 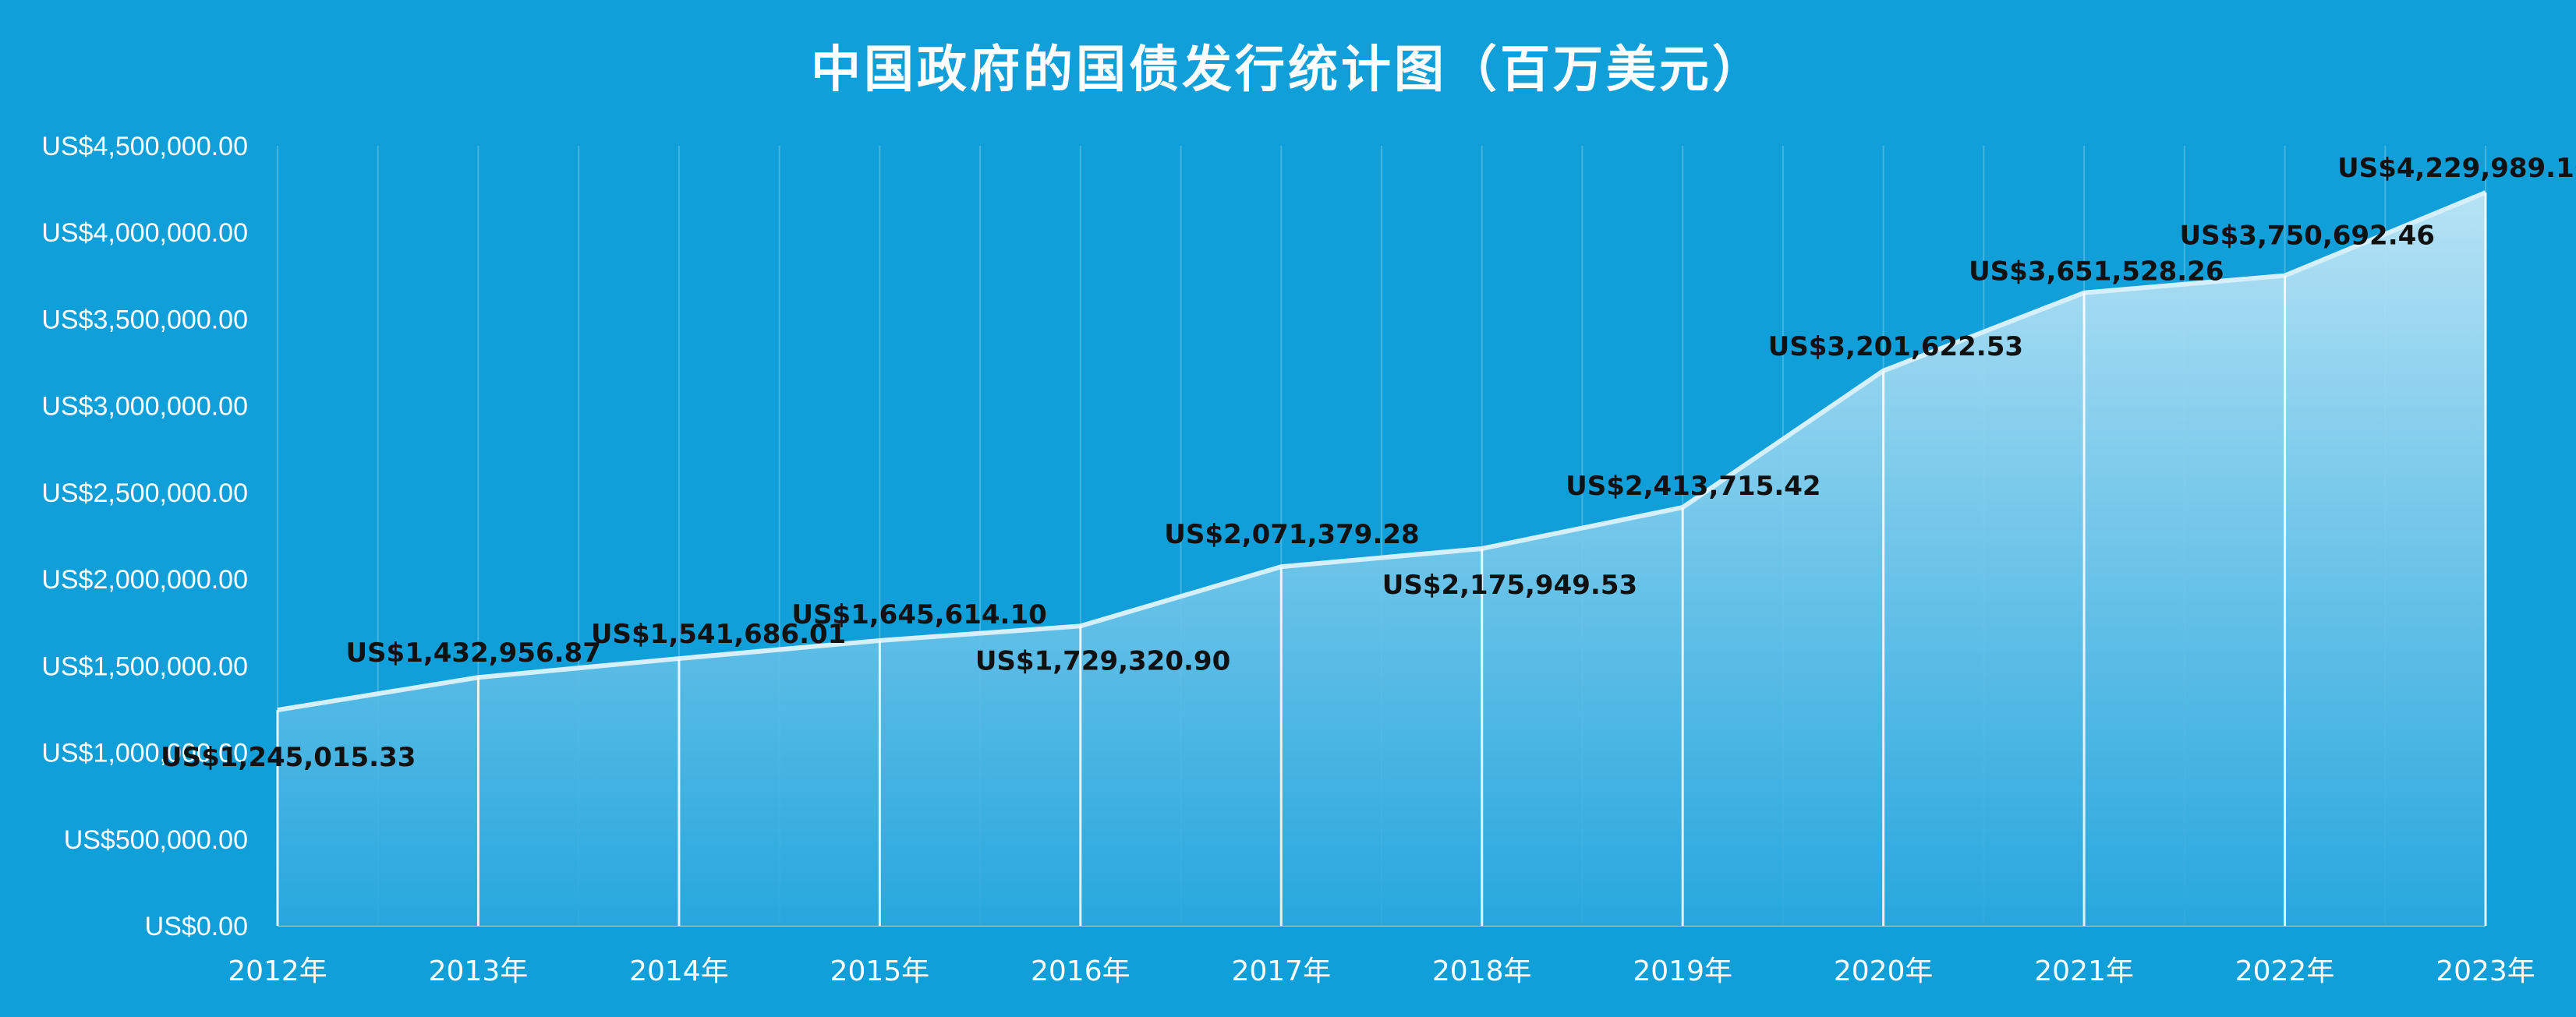 What do you see at coordinates (288, 757) in the screenshot?
I see `data-label: US$1,245,015.33` at bounding box center [288, 757].